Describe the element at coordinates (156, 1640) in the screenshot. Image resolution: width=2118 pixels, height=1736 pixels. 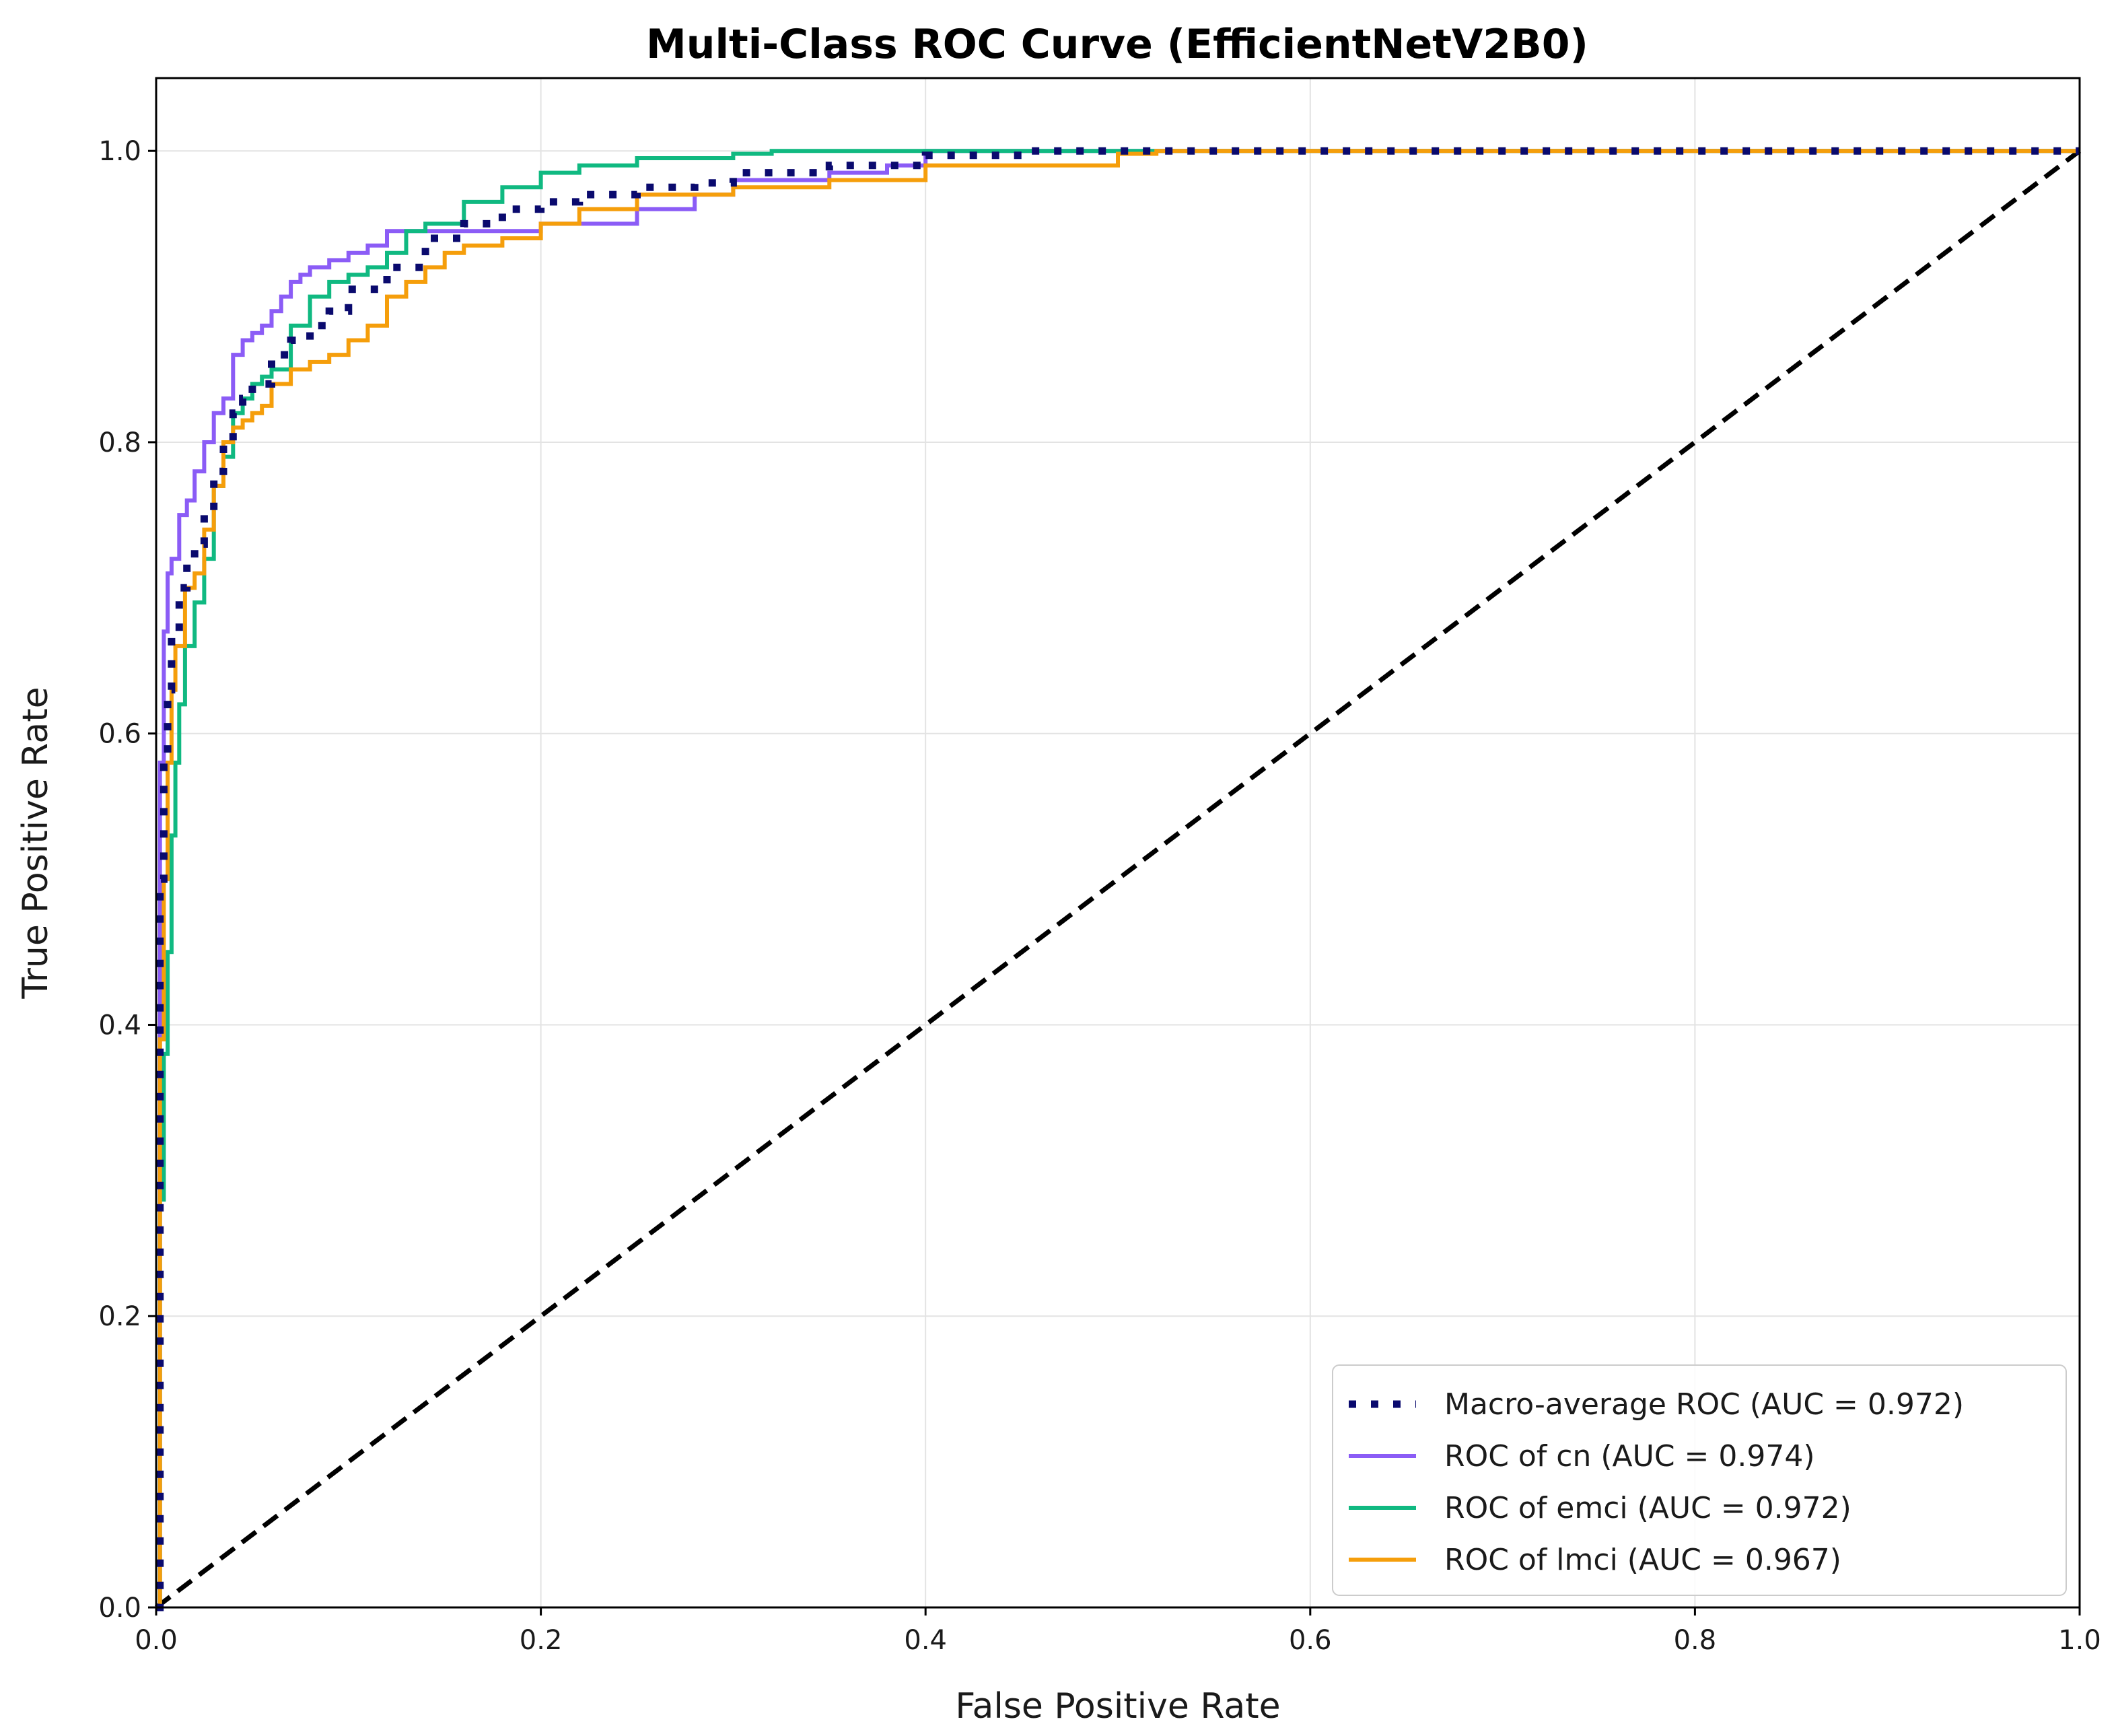
I see `x-tick-label-0: 0.0` at that location.